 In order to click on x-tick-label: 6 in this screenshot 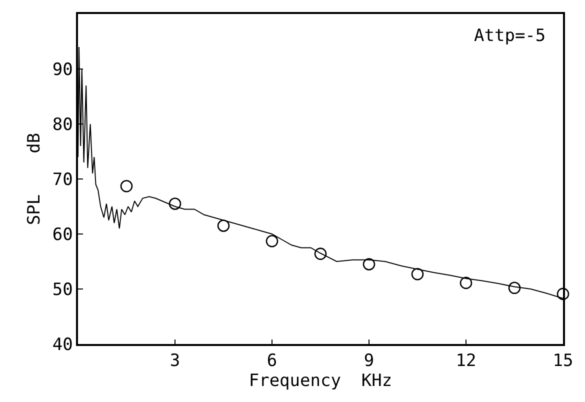, I will do `click(272, 361)`.